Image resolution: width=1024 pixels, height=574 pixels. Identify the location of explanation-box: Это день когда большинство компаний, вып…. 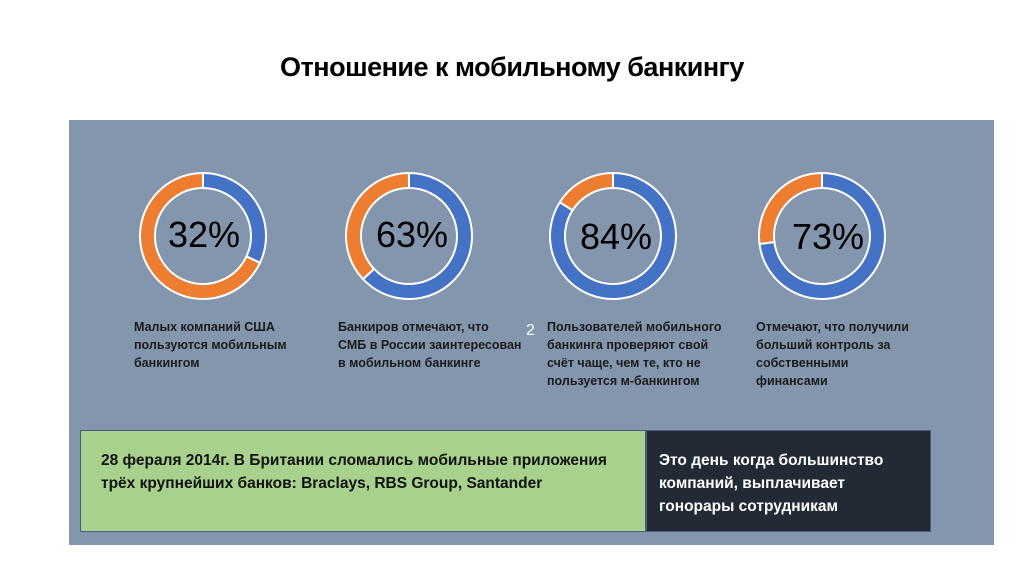
(788, 481).